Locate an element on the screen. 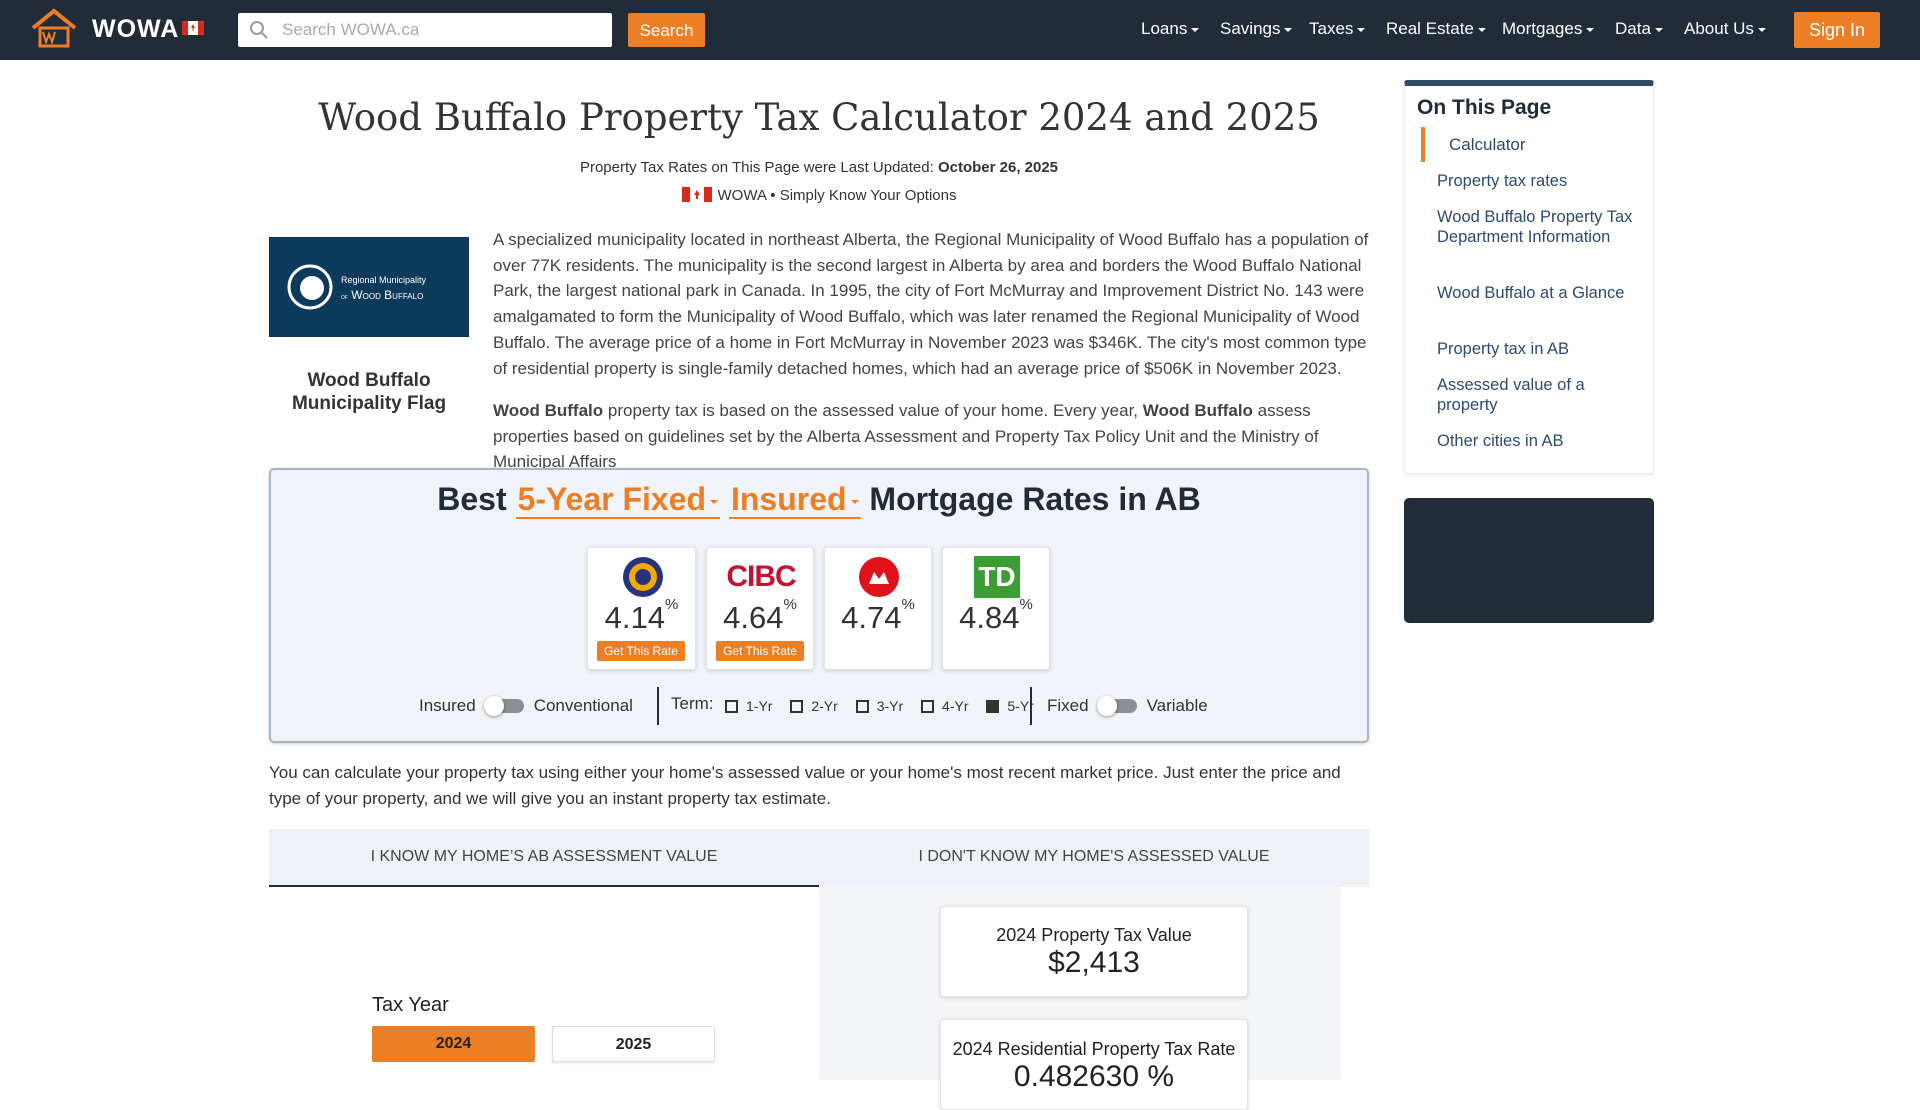  term-option: 1-Yr is located at coordinates (748, 706).